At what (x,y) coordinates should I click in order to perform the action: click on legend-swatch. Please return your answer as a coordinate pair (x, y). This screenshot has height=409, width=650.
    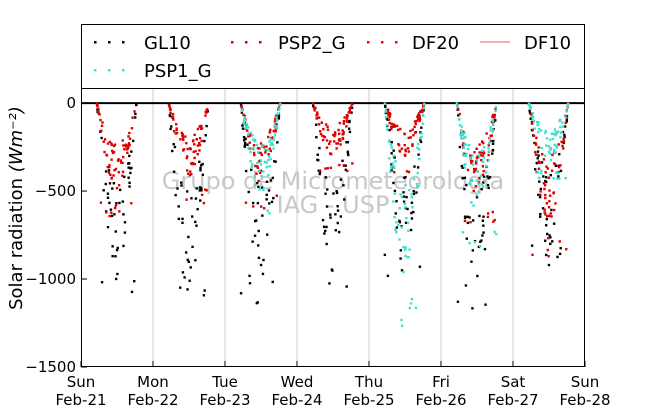
    Looking at the image, I should click on (396, 42).